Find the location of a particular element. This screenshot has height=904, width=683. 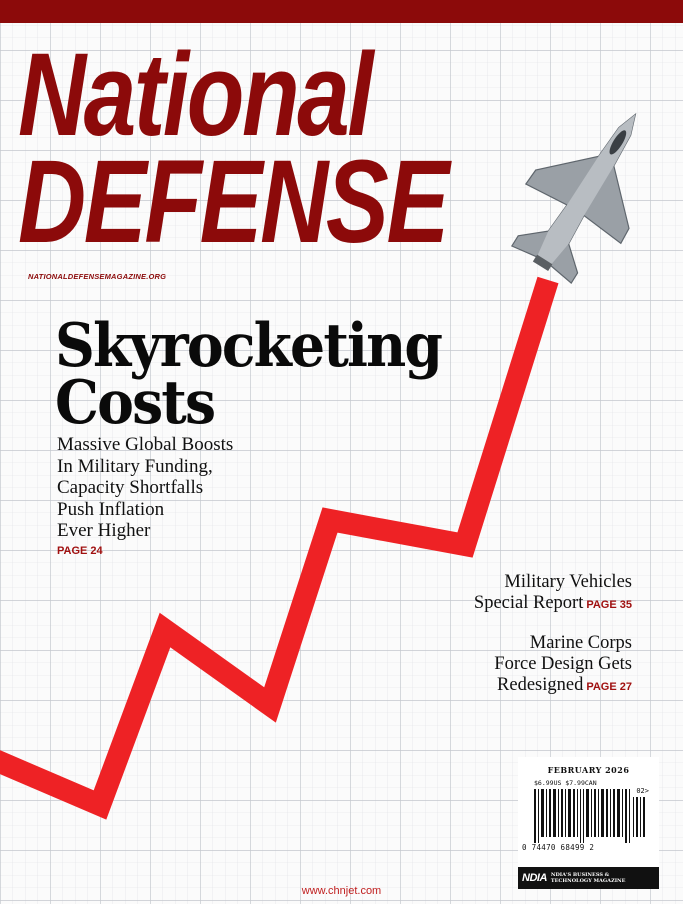

cover-headline-line2: Costs is located at coordinates (135, 403).